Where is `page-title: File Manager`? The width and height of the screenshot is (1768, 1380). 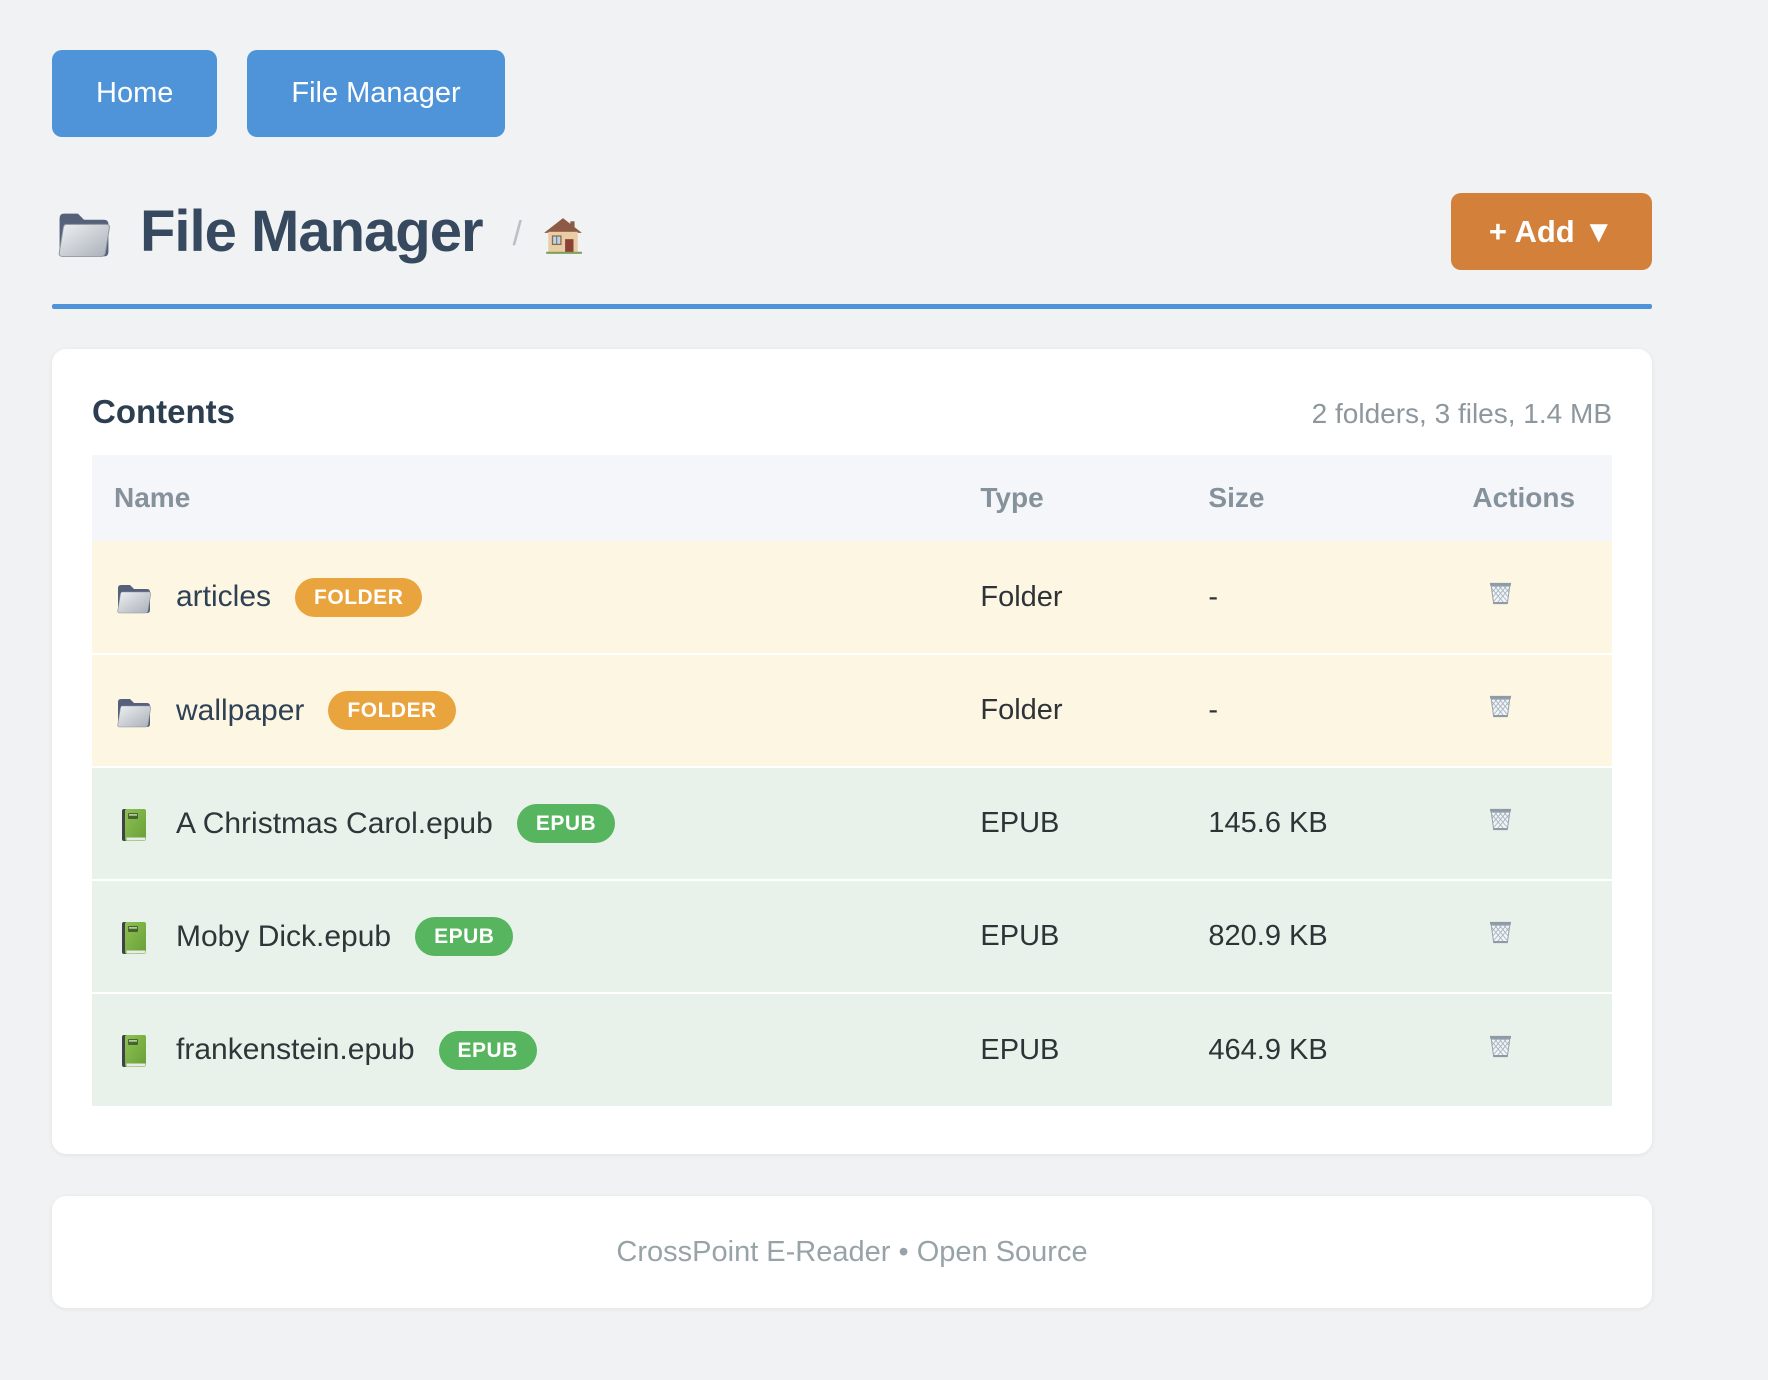 page-title: File Manager is located at coordinates (312, 231).